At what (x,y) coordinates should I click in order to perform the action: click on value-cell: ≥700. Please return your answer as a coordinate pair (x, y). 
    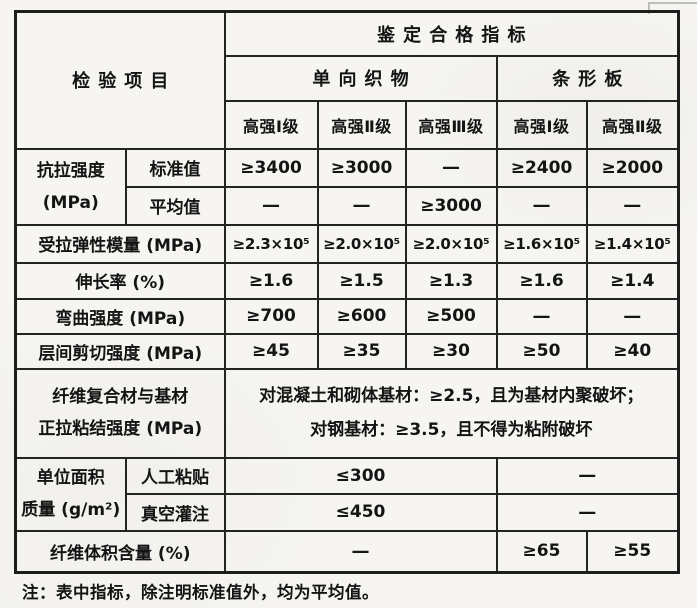
    Looking at the image, I should click on (271, 316).